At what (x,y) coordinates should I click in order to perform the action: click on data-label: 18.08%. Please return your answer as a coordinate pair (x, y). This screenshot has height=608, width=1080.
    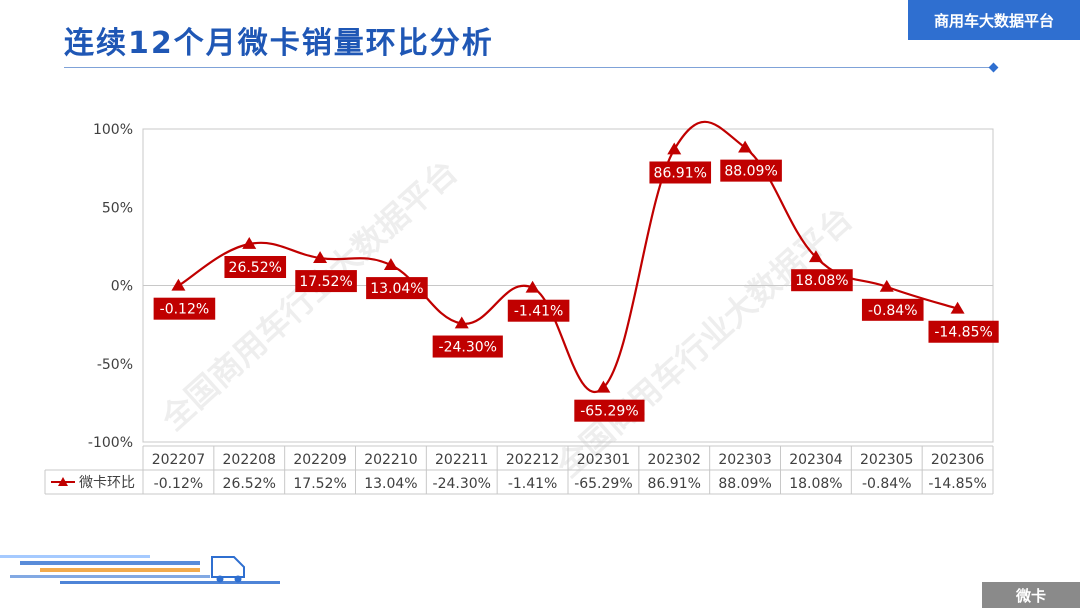
    Looking at the image, I should click on (821, 281).